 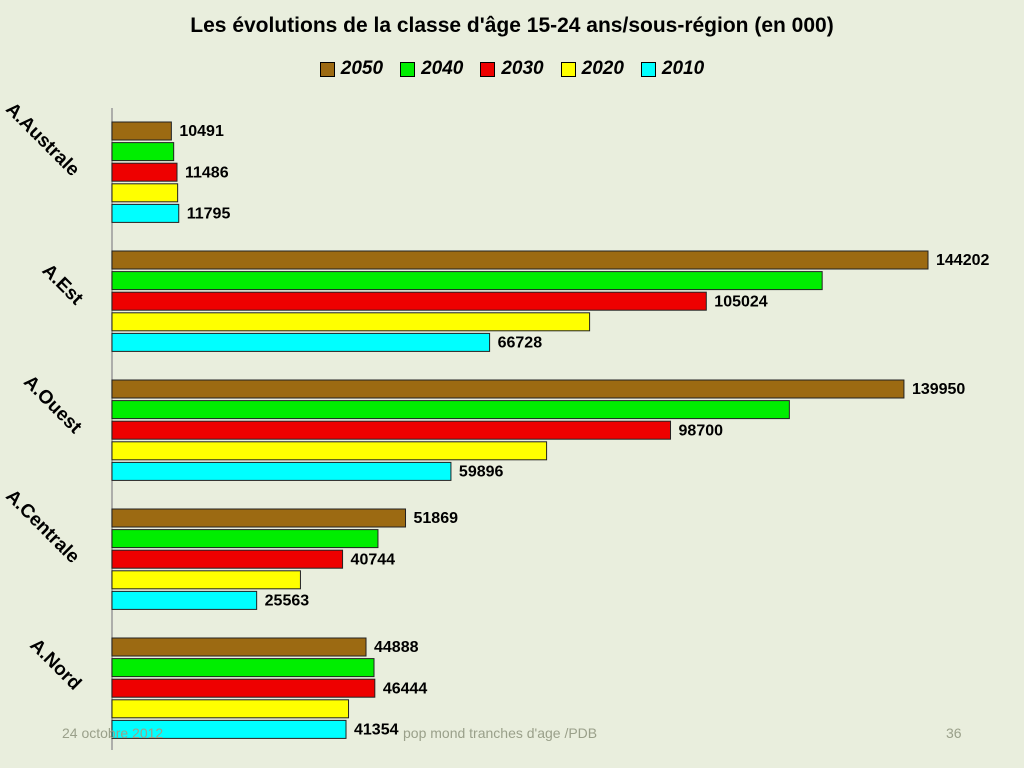 What do you see at coordinates (52, 404) in the screenshot?
I see `category-label: A.Ouest` at bounding box center [52, 404].